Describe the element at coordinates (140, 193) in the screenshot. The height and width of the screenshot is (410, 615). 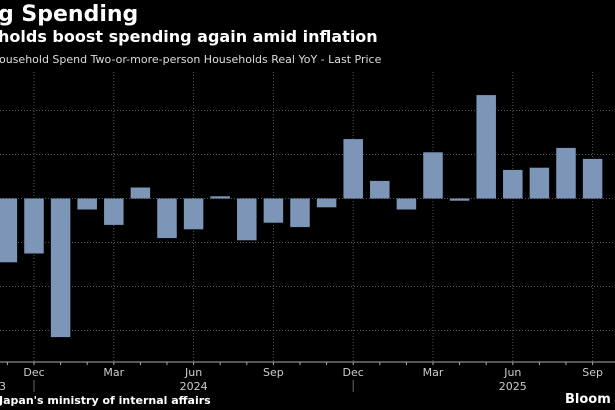
I see `bar-apr-2024` at that location.